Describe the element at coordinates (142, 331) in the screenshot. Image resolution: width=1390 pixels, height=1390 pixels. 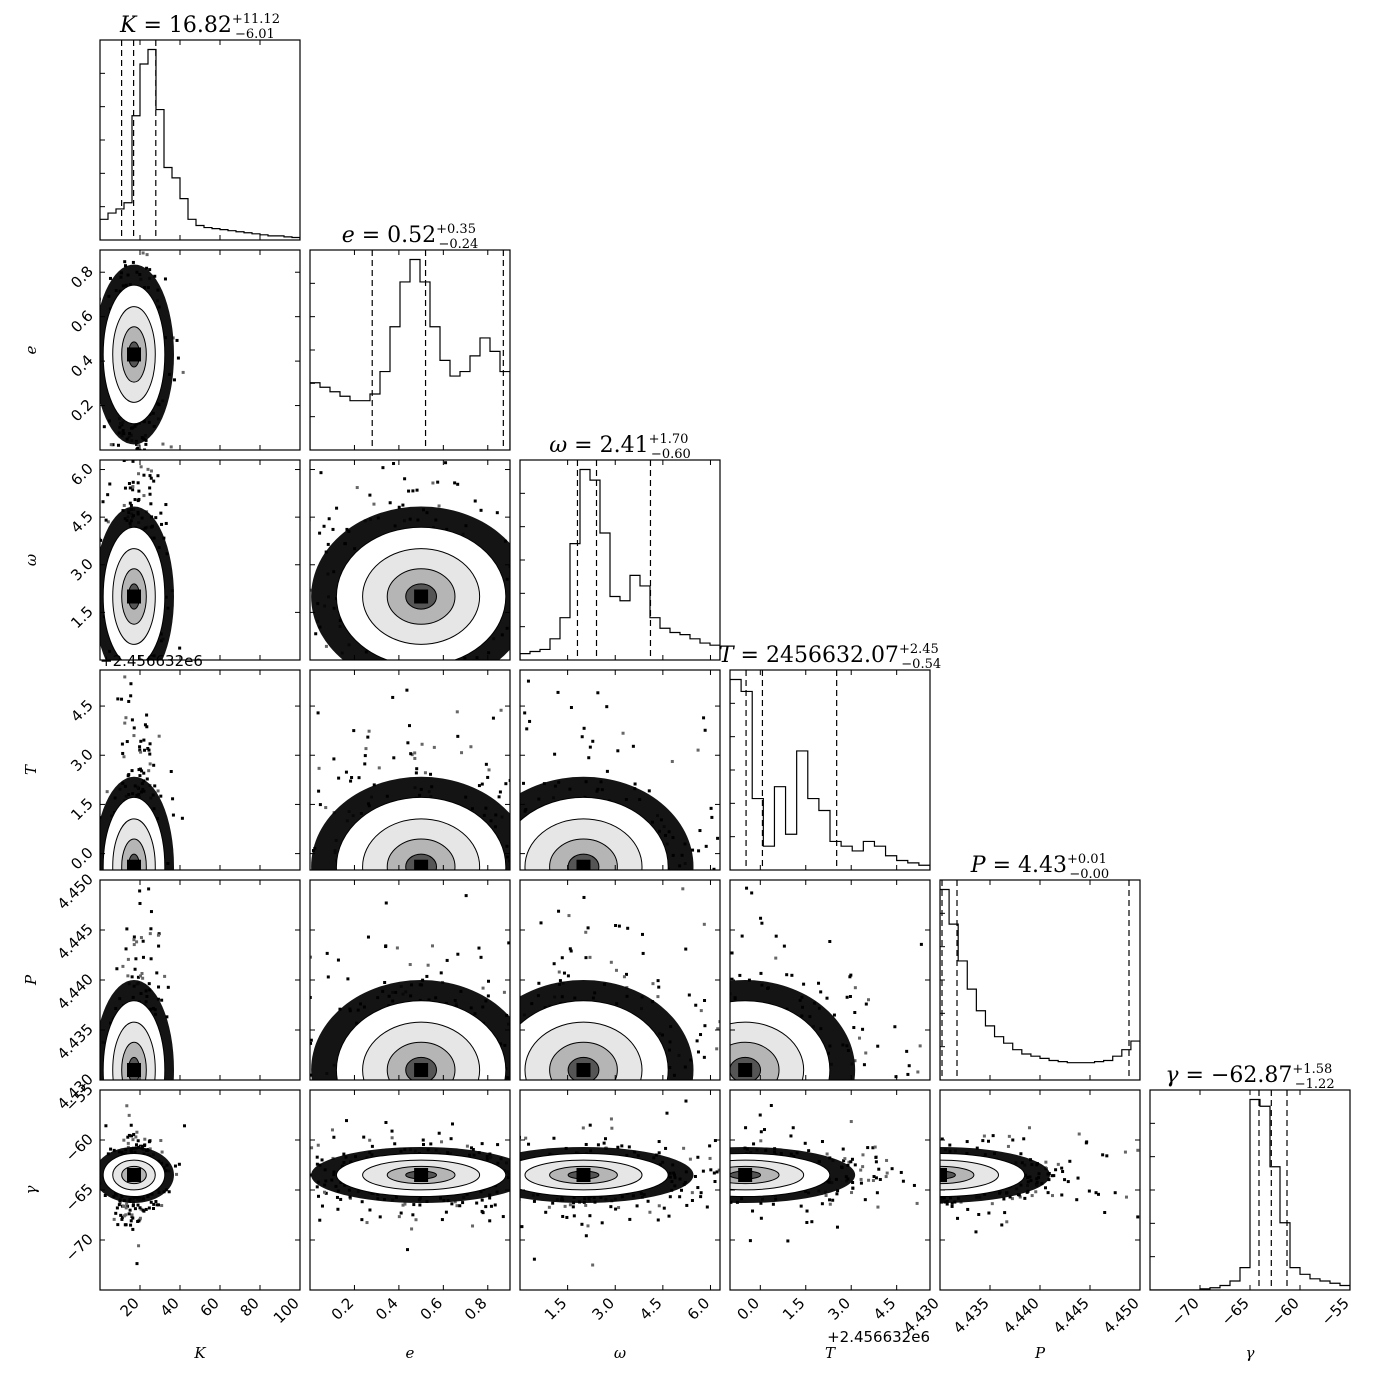
I see `panel-K-e` at that location.